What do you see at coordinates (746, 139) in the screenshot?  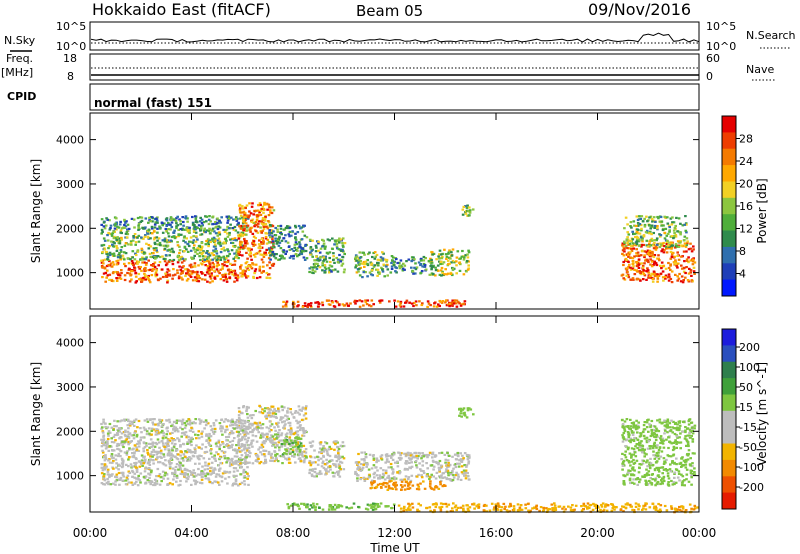 I see `power-cbar-tick: 28` at bounding box center [746, 139].